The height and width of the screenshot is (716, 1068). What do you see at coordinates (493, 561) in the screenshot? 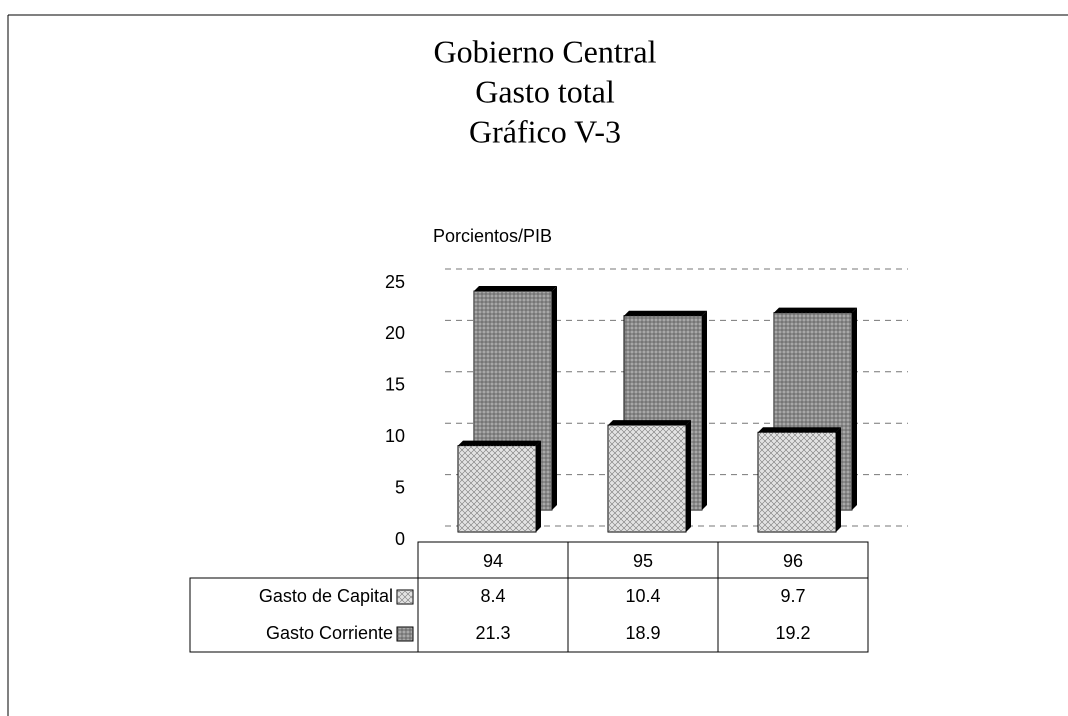
I see `x-tick-label: 94` at bounding box center [493, 561].